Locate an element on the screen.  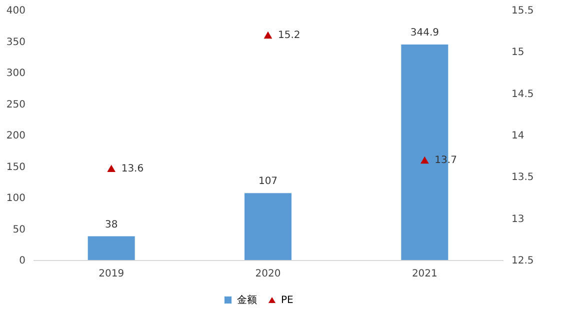
y2-tick-label: 15.5 is located at coordinates (523, 11).